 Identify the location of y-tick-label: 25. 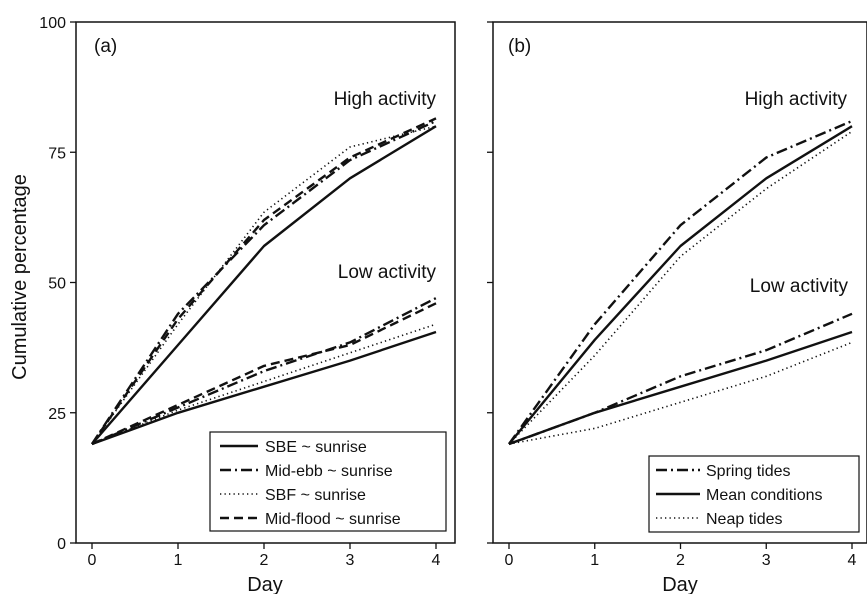
(57, 414).